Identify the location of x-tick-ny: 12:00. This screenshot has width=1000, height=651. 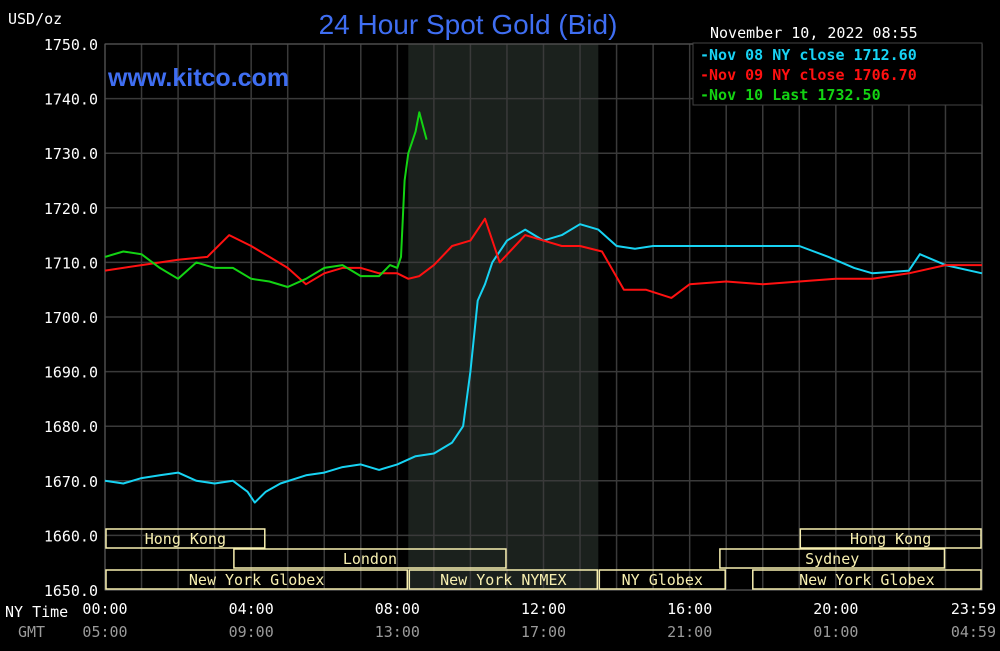
(543, 609).